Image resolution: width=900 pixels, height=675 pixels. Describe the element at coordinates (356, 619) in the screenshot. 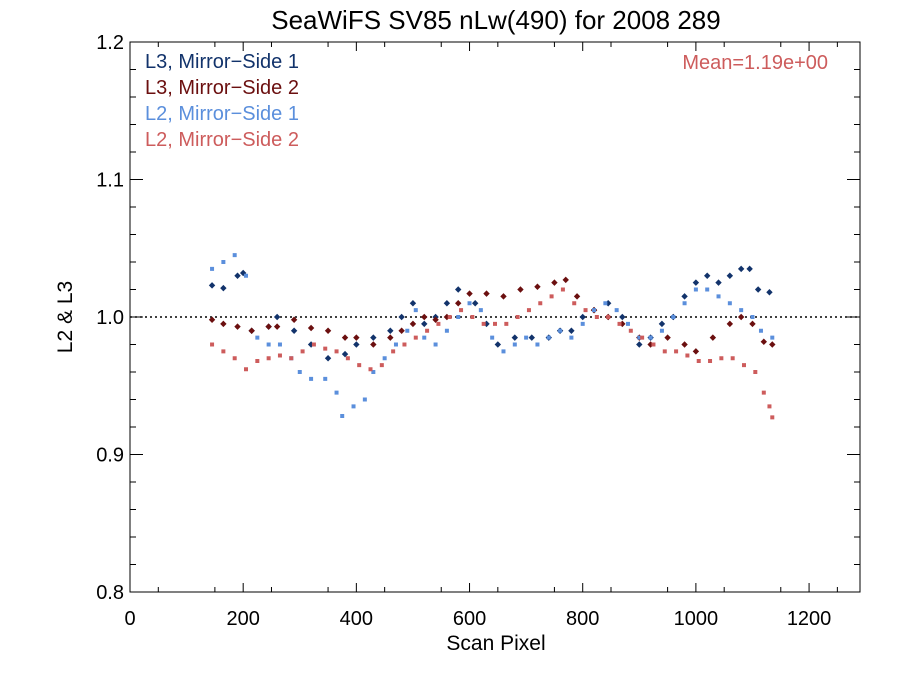

I see `x-tick-label: 400` at that location.